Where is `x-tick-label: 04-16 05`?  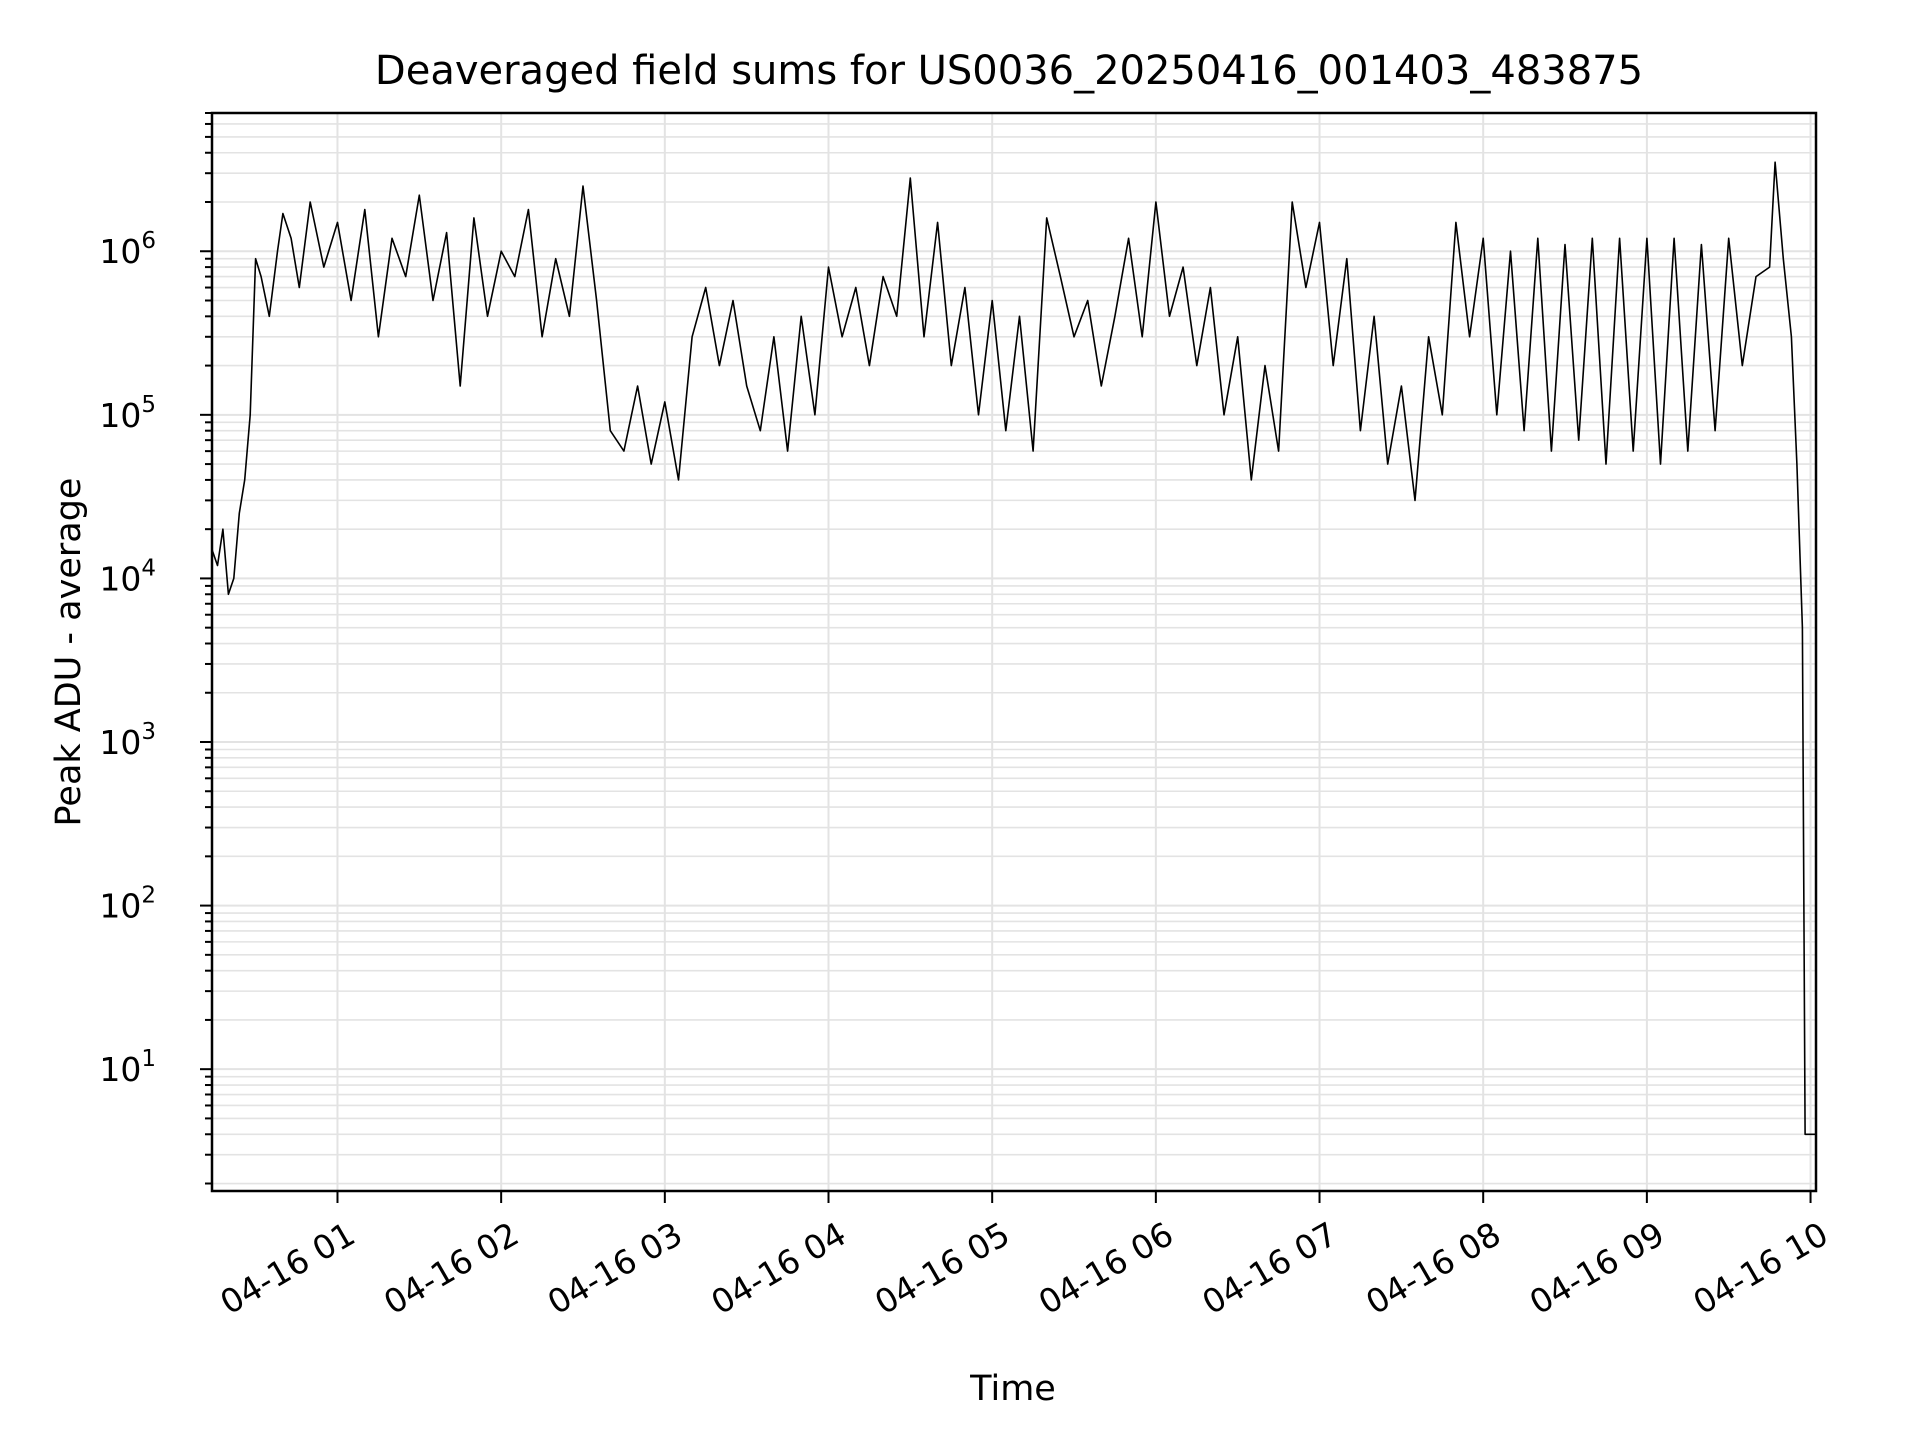
x-tick-label: 04-16 05 is located at coordinates (942, 1268).